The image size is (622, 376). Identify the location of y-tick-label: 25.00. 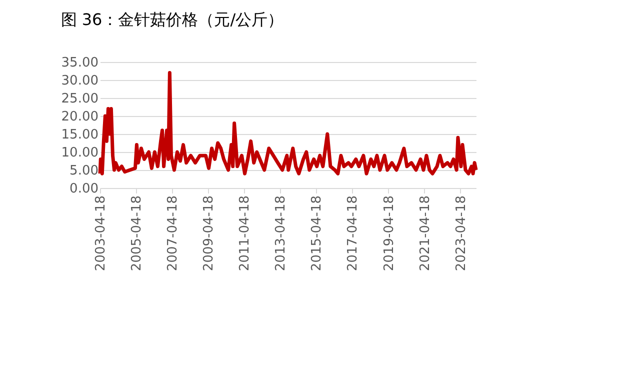
(79, 99).